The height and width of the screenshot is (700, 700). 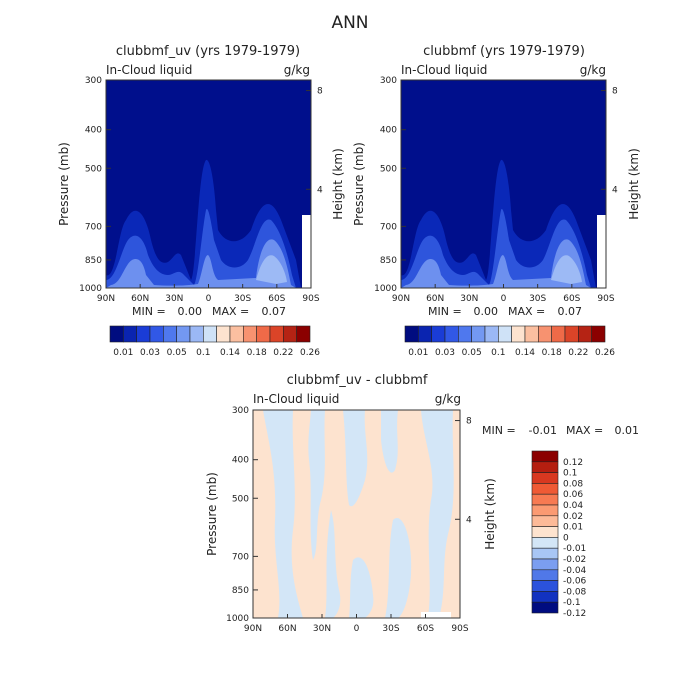 What do you see at coordinates (322, 629) in the screenshot?
I see `panel-3-x-tick-label: 30N` at bounding box center [322, 629].